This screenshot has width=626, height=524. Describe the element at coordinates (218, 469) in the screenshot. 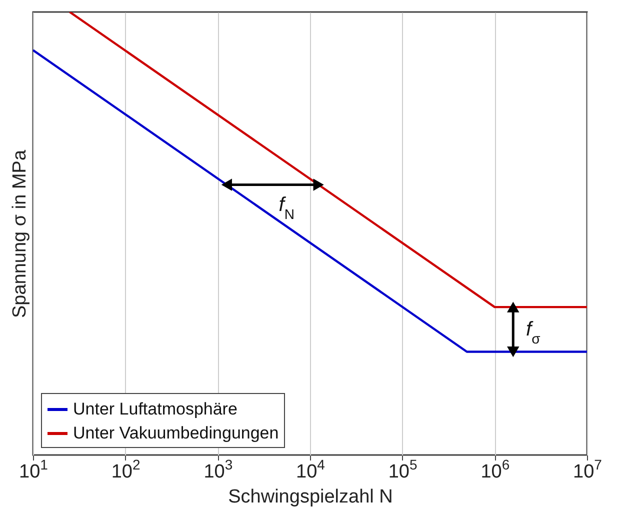

I see `x-tick-label: 10$^{3}$` at that location.